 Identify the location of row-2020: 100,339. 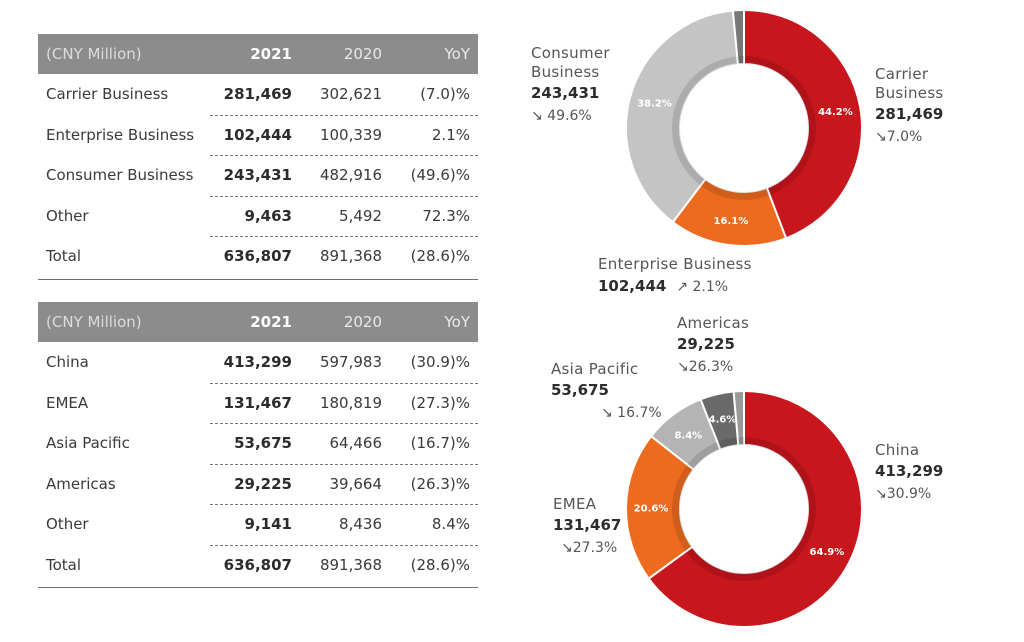
(350, 134).